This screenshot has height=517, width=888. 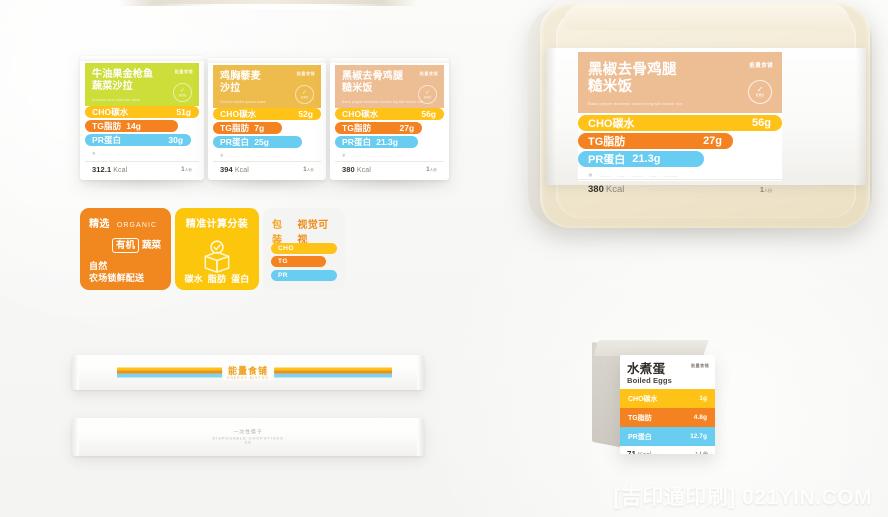 I want to click on macro-protein: 蛋白, so click(x=240, y=279).